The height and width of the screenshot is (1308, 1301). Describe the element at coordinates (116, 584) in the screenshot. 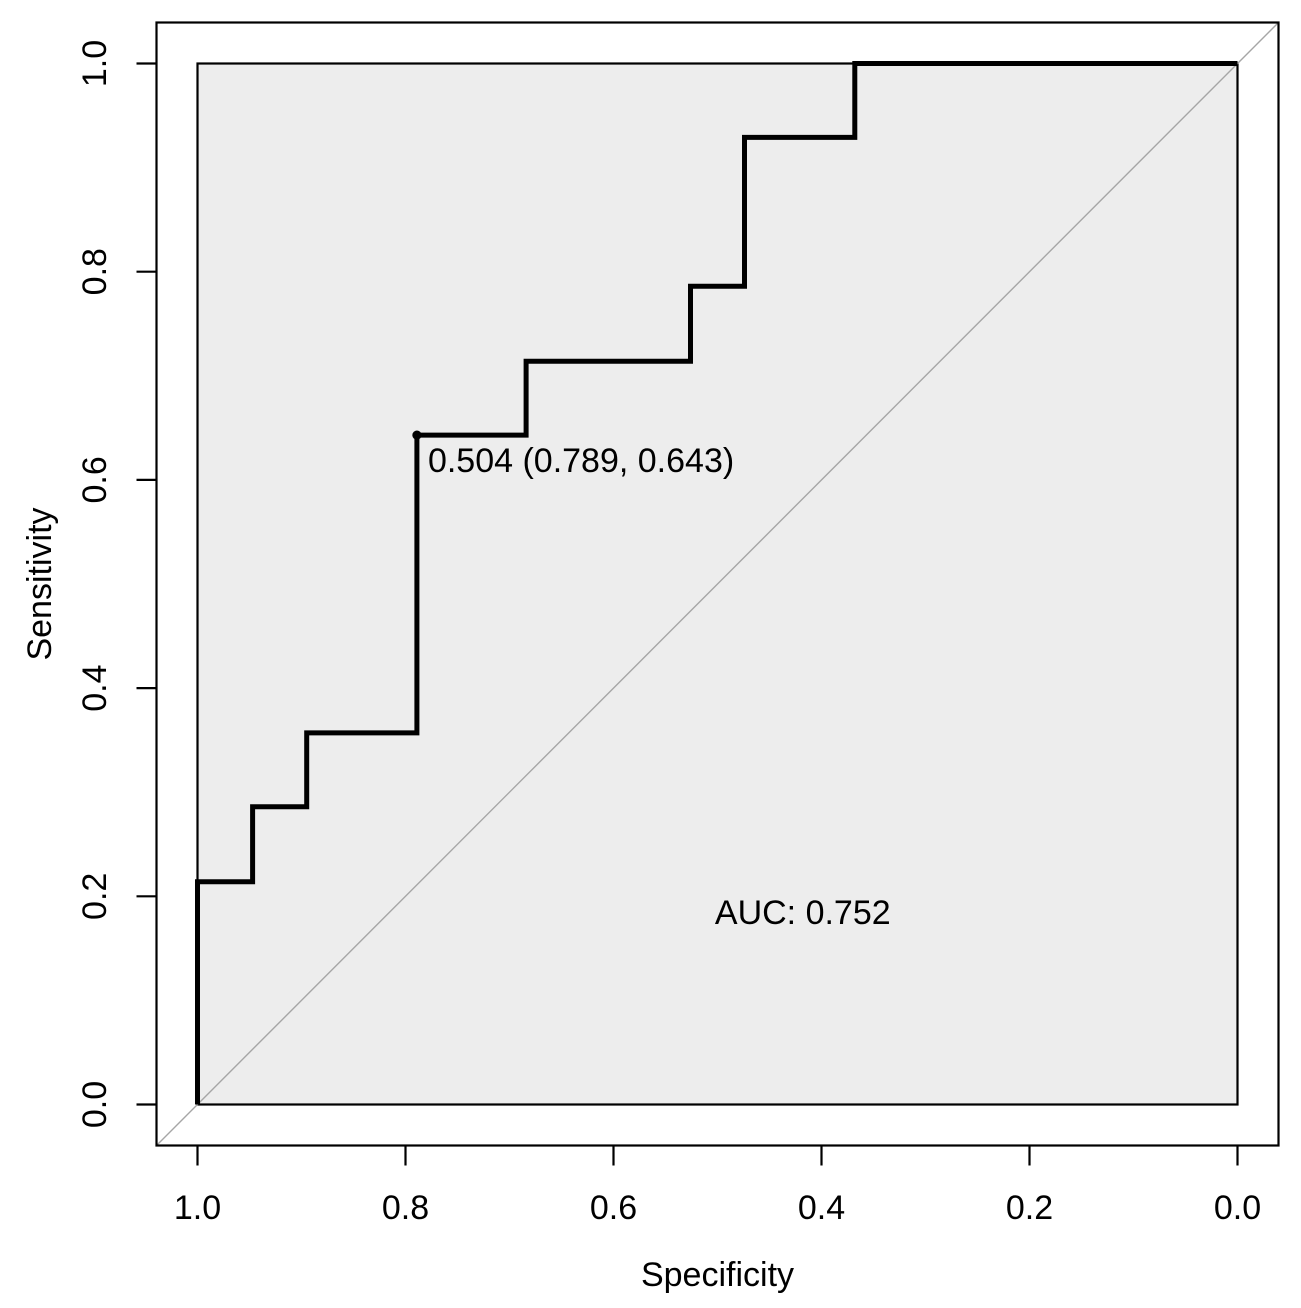

I see `y-axis: 0.0 0.2 0.4 0.6 0.8 1.0` at that location.